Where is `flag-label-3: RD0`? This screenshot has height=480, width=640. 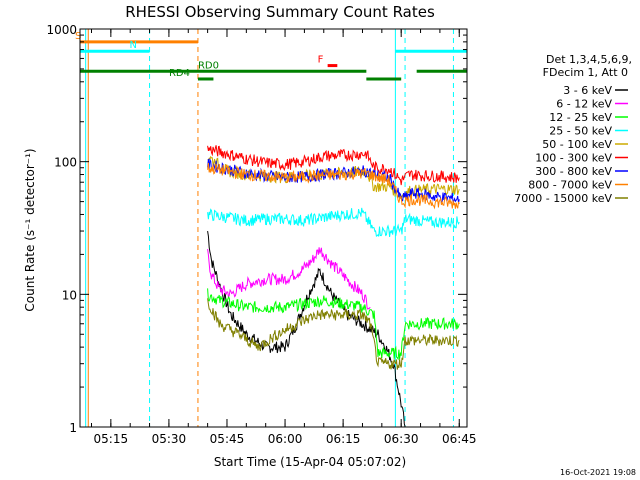
flag-label-3: RD0 is located at coordinates (208, 65).